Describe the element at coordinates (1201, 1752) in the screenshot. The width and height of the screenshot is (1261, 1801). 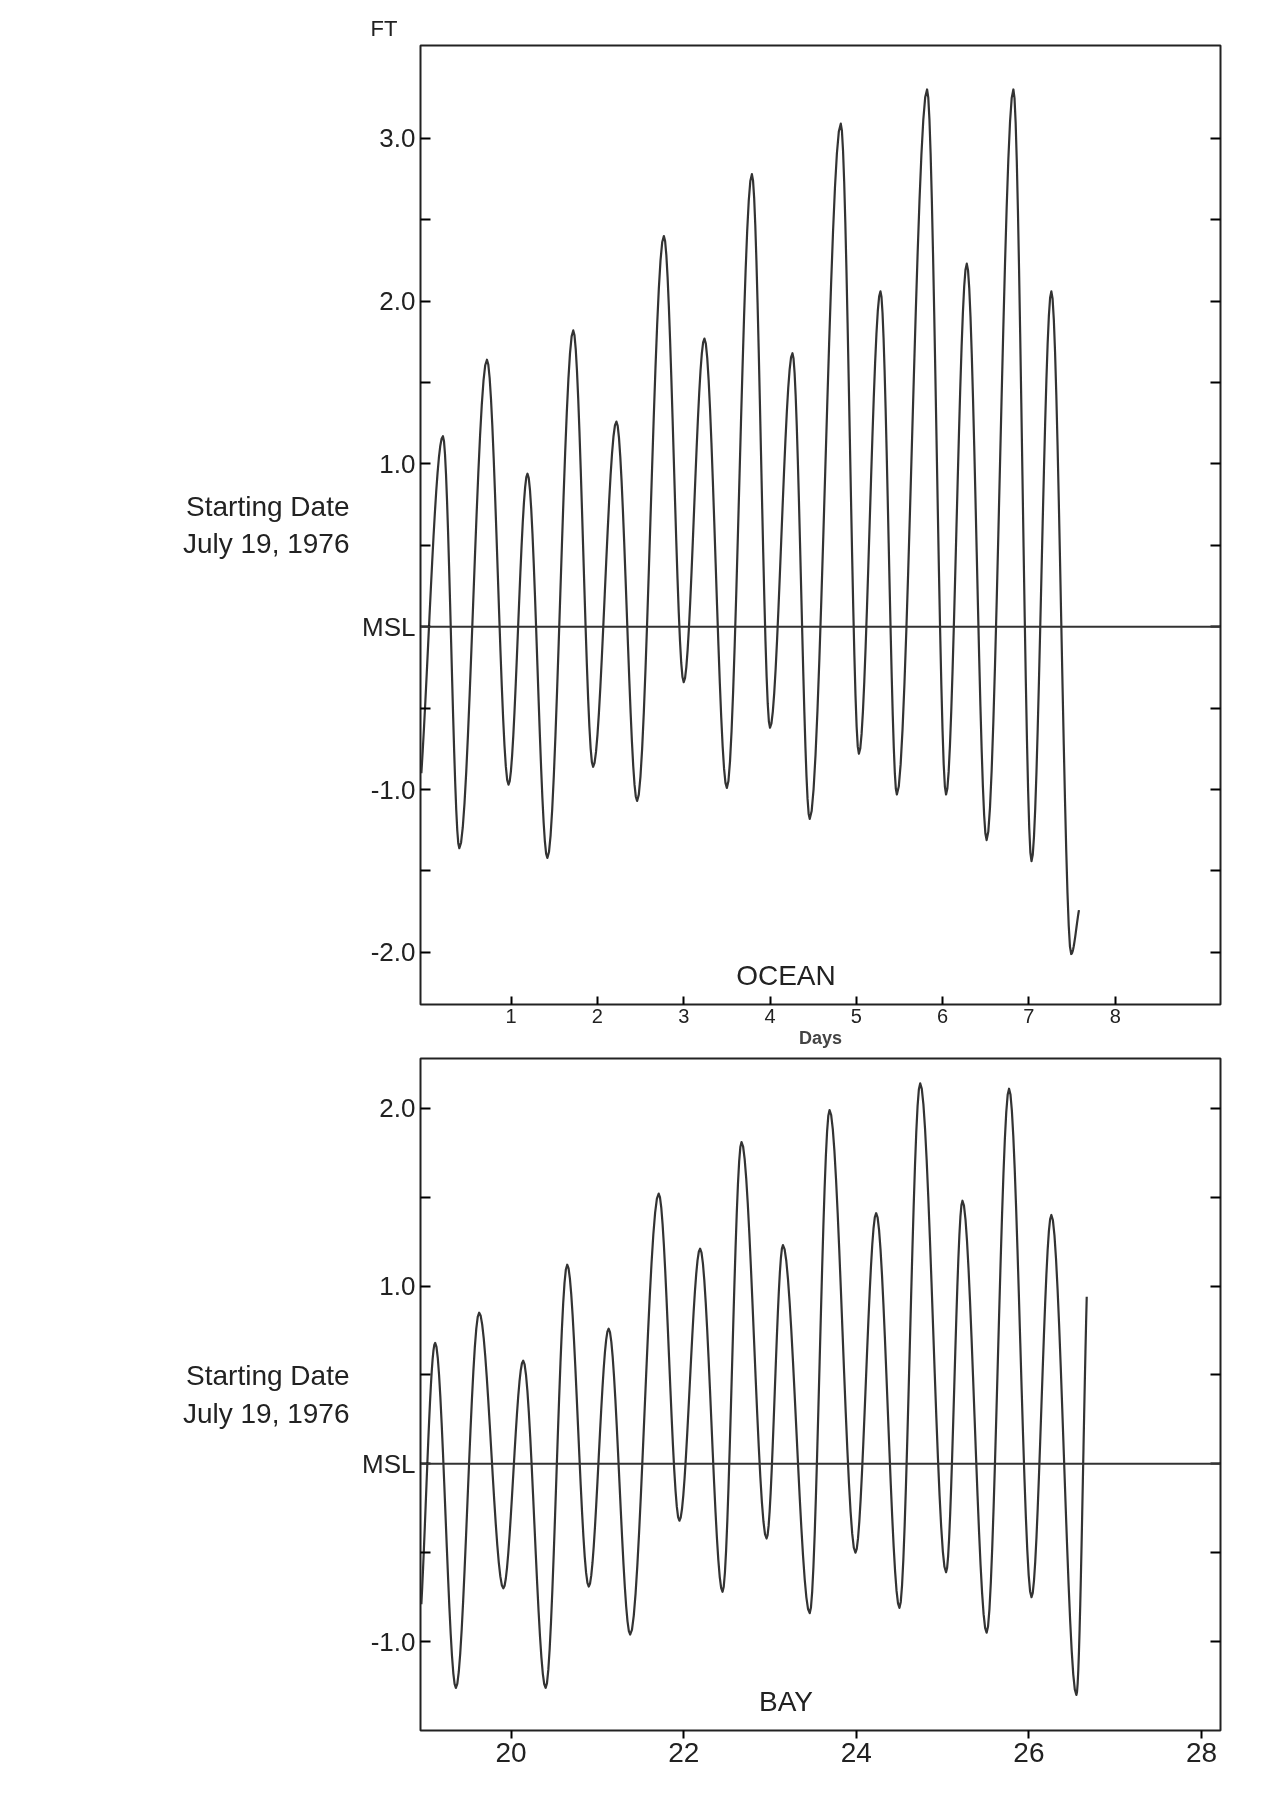
I see `x-tick-label: 28` at that location.